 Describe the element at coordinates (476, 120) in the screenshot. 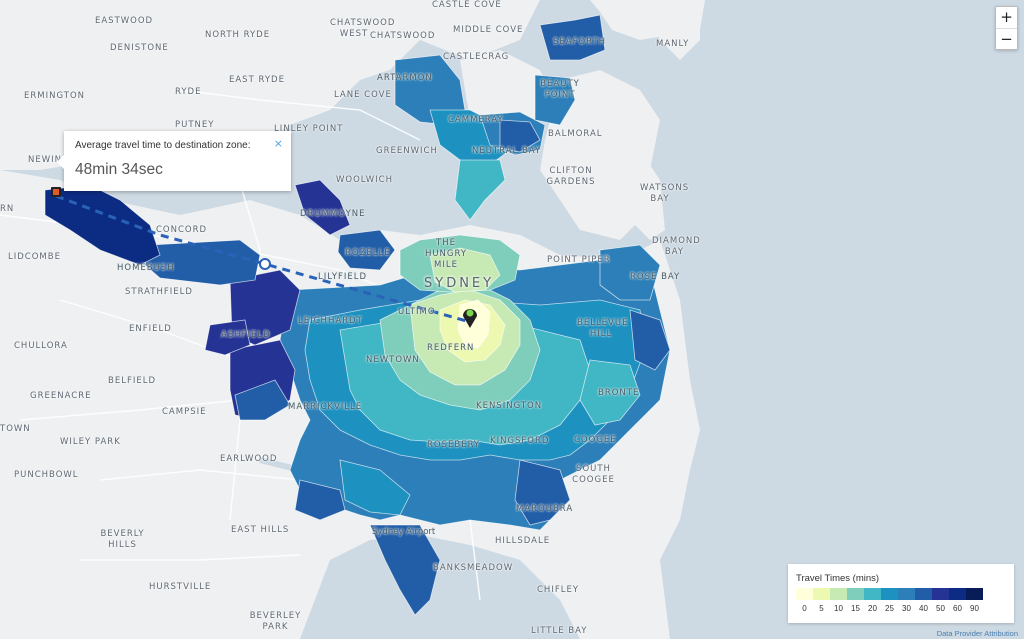

I see `place-label: CAMMERAY` at that location.